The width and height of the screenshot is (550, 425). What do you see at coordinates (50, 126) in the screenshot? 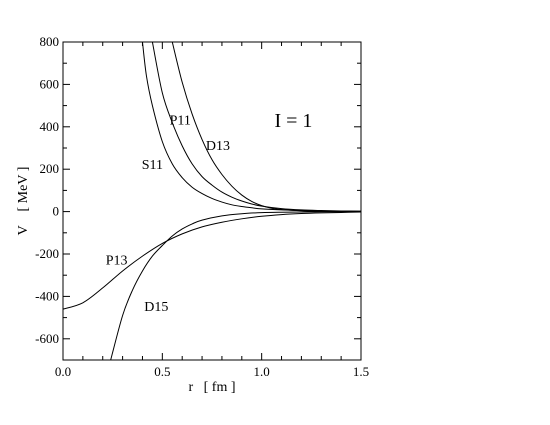
I see `y-tick-label: 400` at bounding box center [50, 126].